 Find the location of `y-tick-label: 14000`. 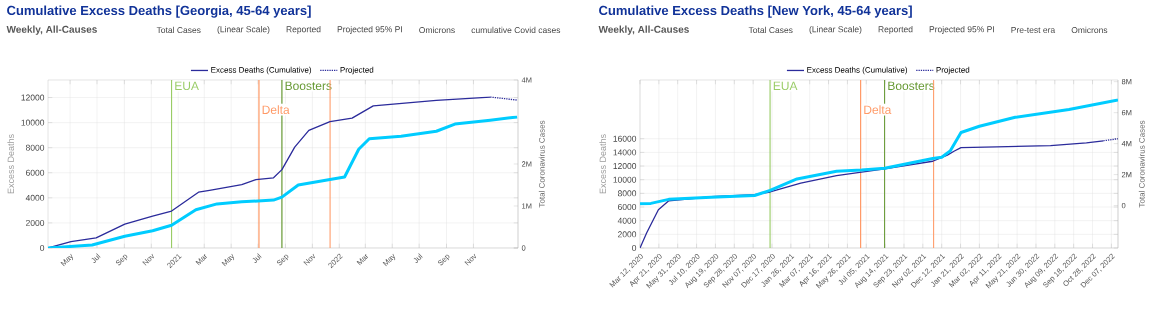

y-tick-label: 14000 is located at coordinates (625, 152).